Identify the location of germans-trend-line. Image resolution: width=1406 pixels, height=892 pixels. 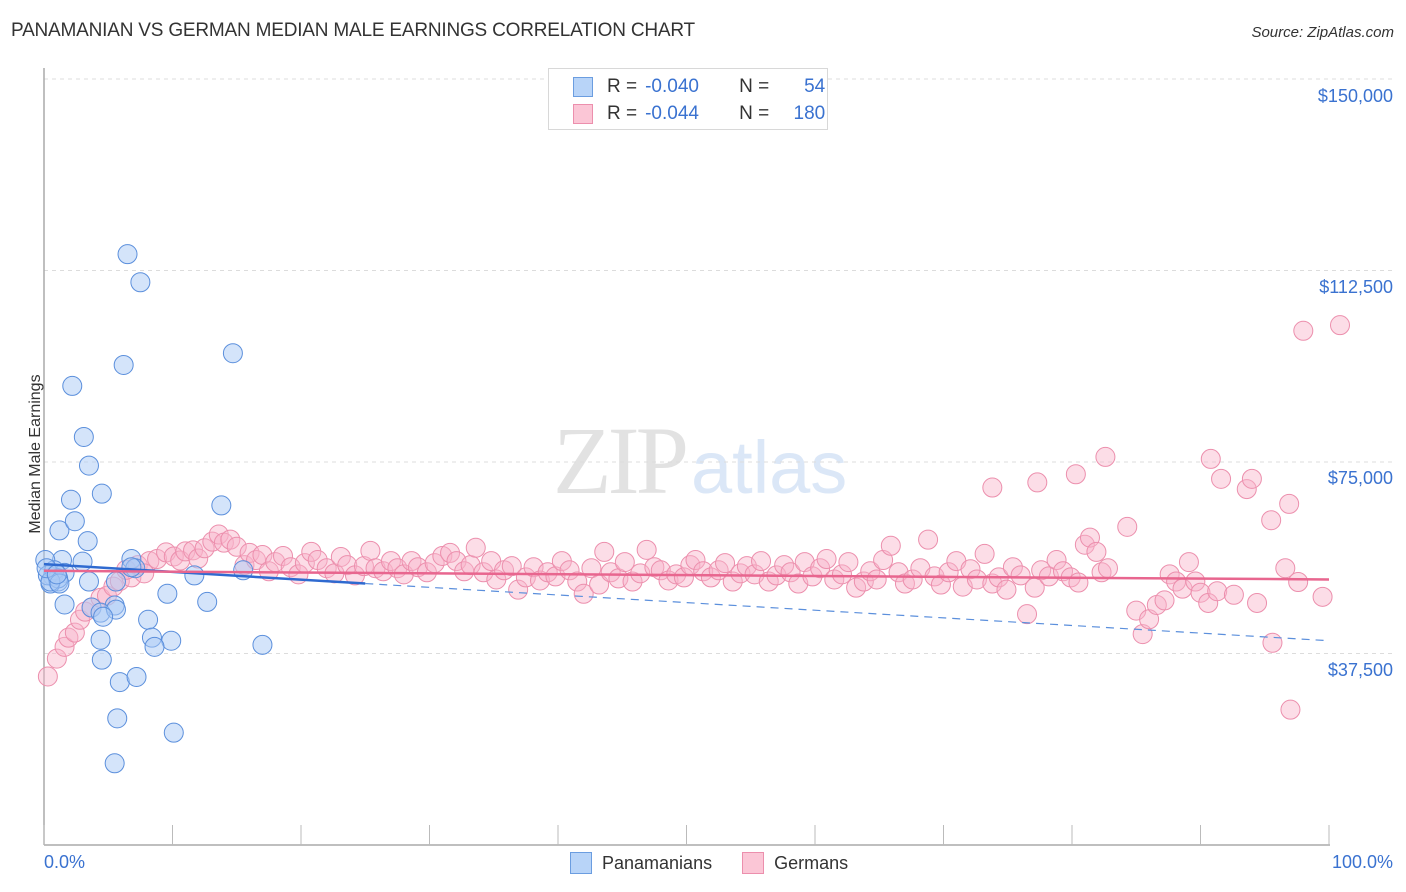
(686, 575).